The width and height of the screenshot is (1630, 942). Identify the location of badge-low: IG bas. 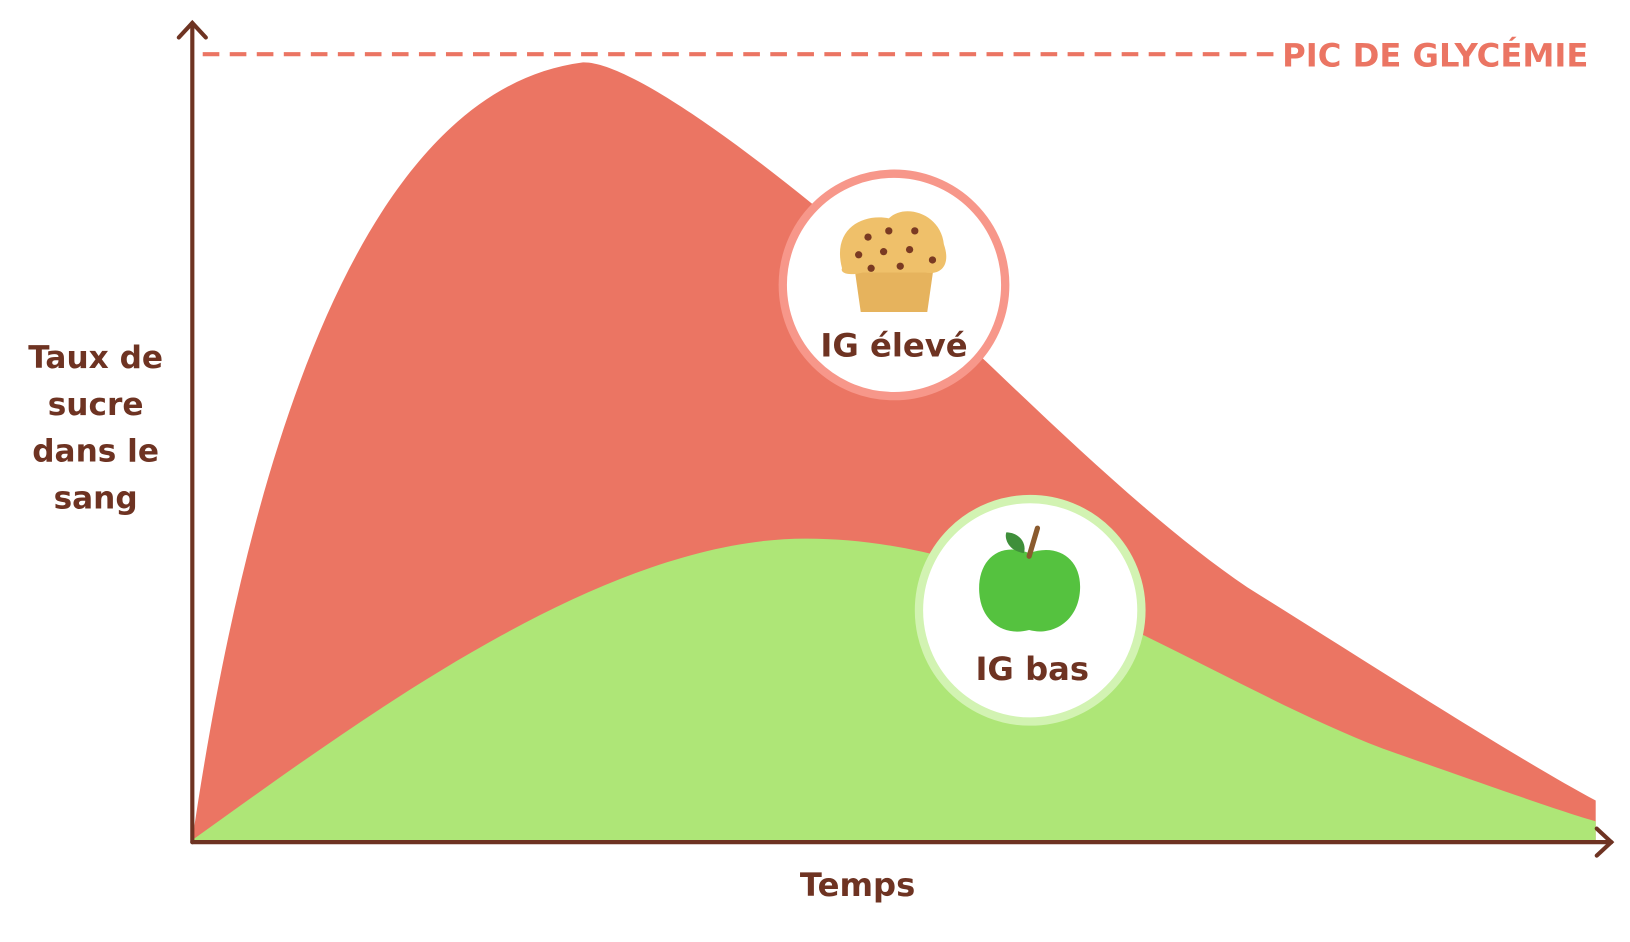
(1030, 610).